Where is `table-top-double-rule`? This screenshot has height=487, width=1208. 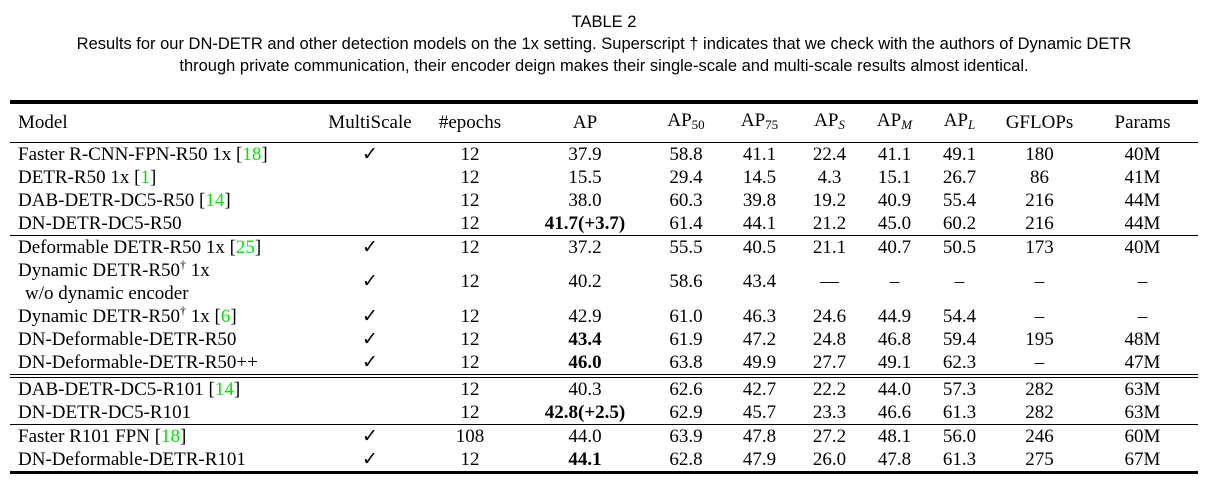
table-top-double-rule is located at coordinates (604, 102).